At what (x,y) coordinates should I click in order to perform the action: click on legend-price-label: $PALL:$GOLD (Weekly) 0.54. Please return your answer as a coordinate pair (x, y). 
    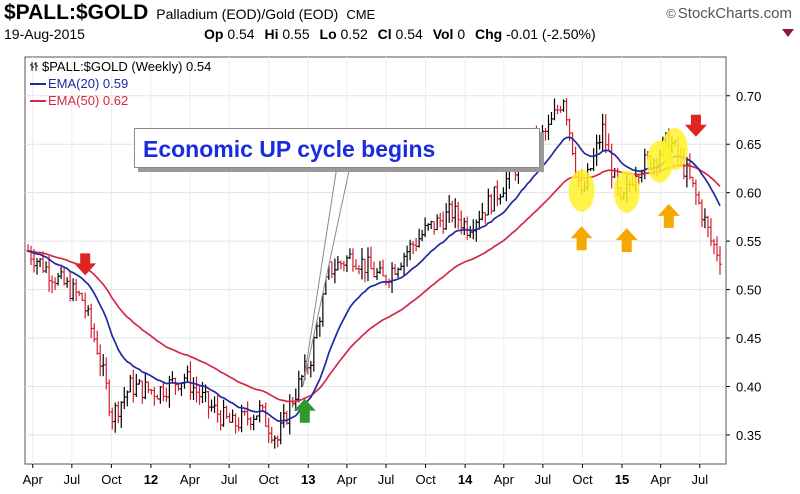
    Looking at the image, I should click on (126, 66).